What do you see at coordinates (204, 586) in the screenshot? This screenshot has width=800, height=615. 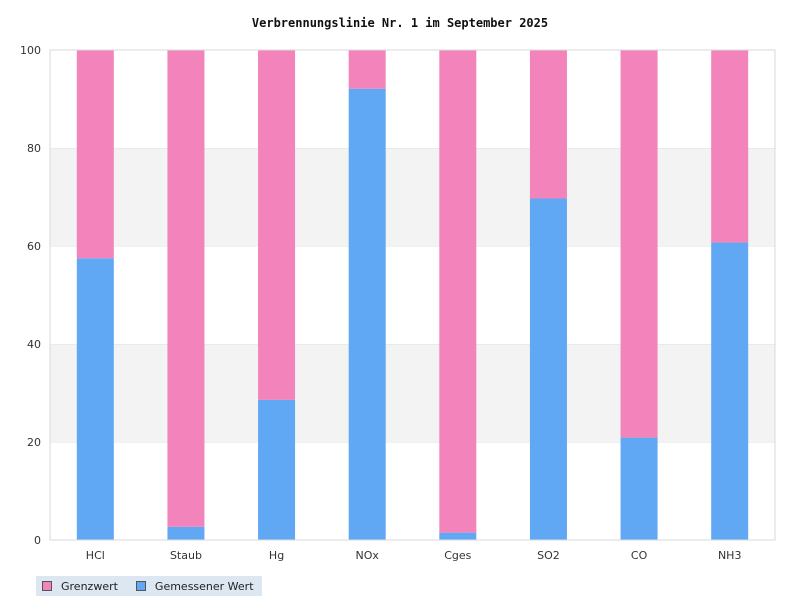 I see `legend-label-gemessener-wert: Gemessener Wert` at bounding box center [204, 586].